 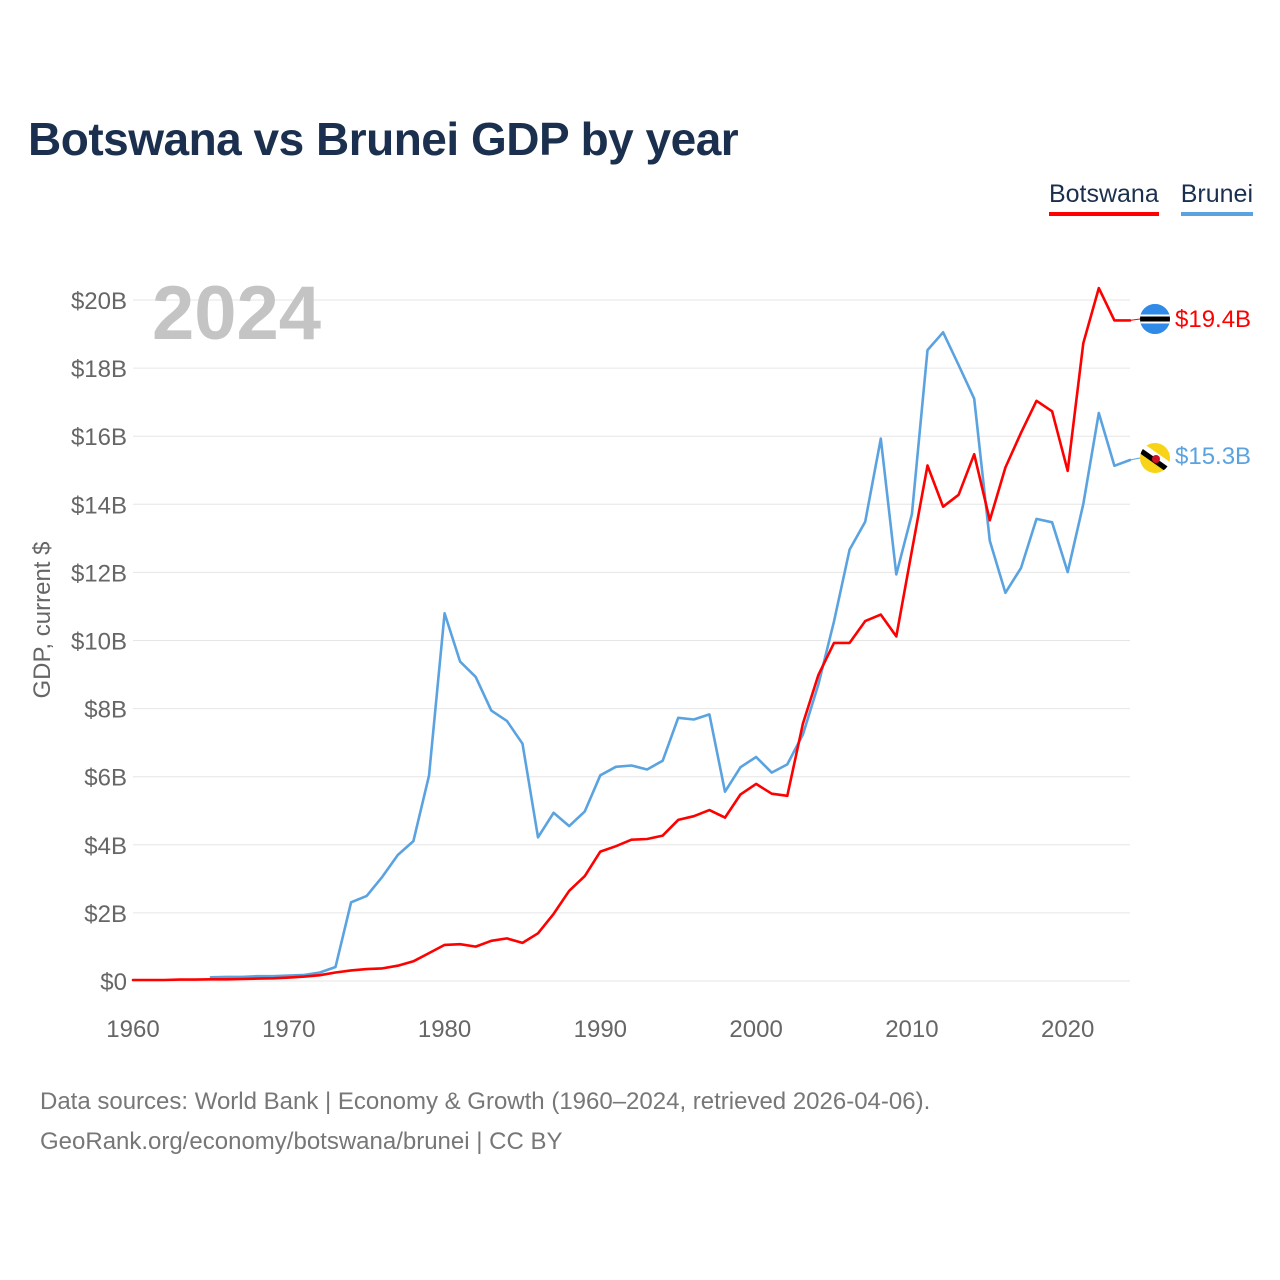 What do you see at coordinates (911, 1029) in the screenshot?
I see `x-tick-label: 2010` at bounding box center [911, 1029].